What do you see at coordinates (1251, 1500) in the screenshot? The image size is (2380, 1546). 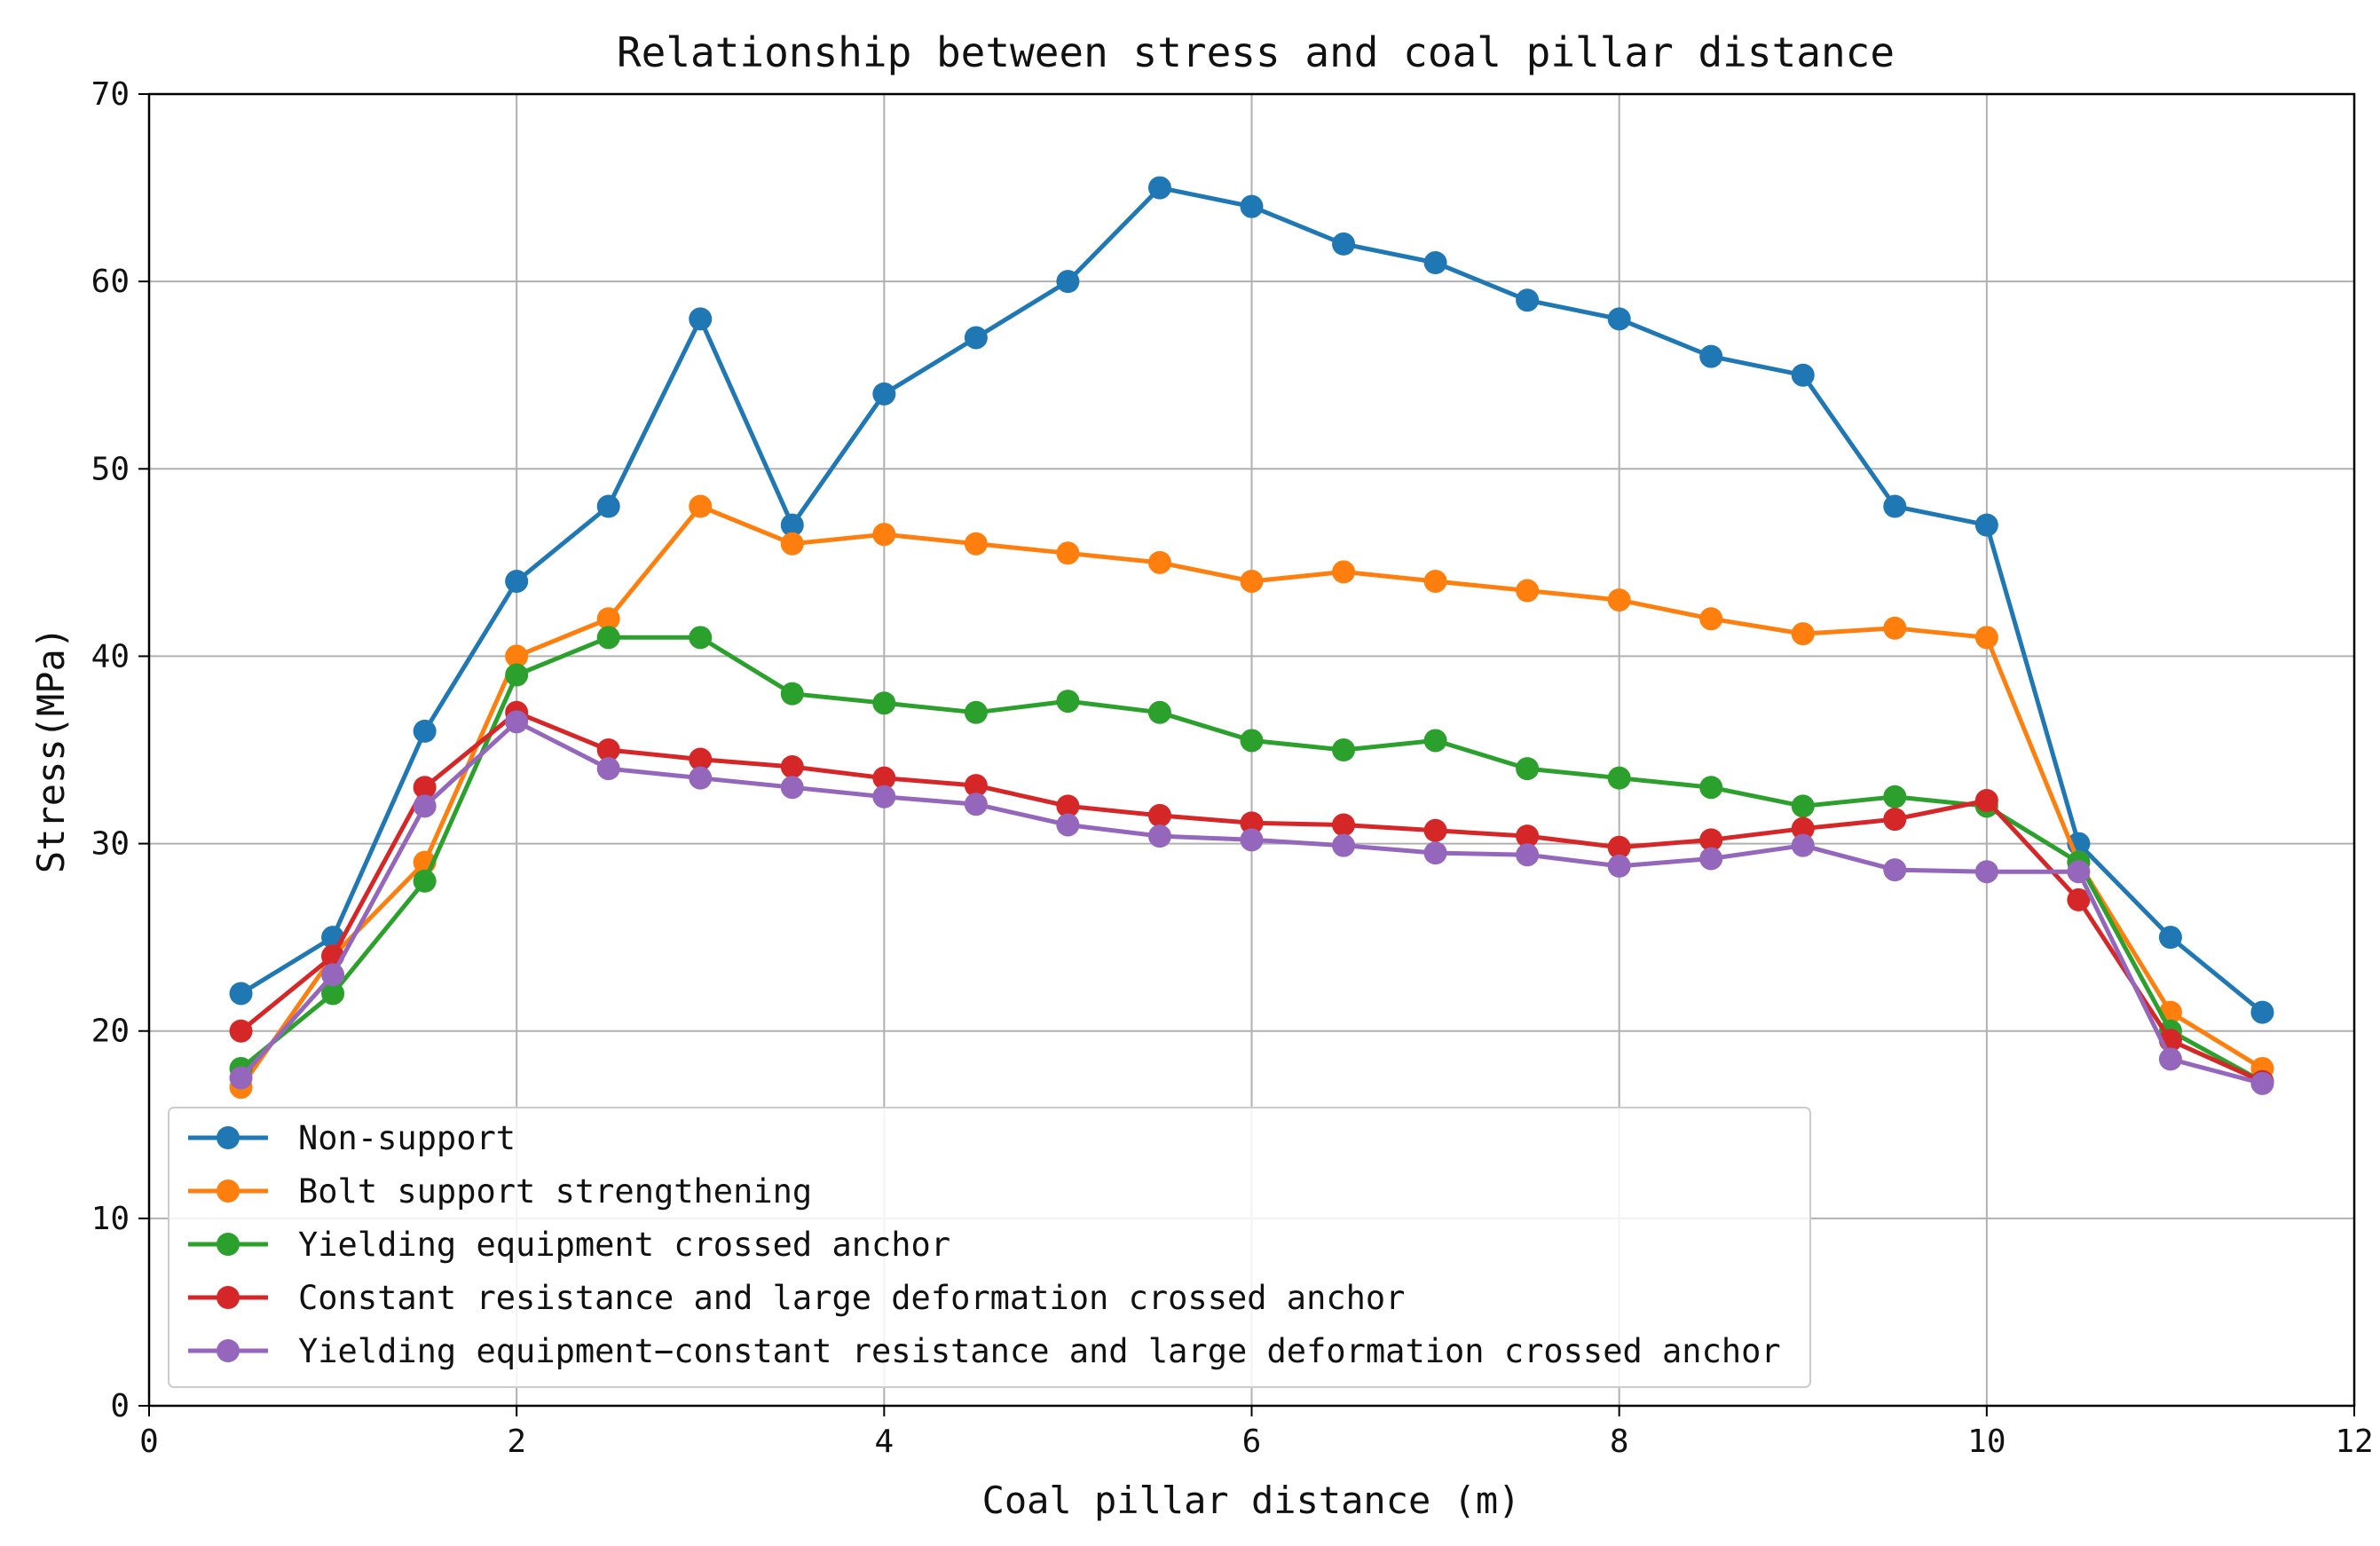 I see `x-axis-title: Coal pillar distance (m)` at bounding box center [1251, 1500].